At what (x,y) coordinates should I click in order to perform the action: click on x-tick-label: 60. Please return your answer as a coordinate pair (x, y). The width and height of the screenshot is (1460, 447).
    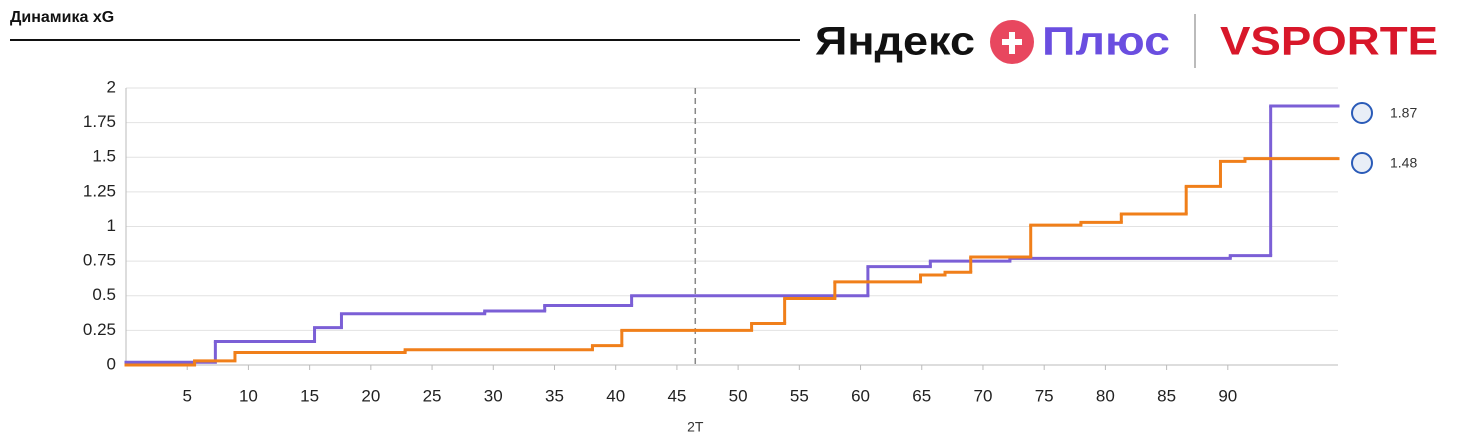
    Looking at the image, I should click on (860, 395).